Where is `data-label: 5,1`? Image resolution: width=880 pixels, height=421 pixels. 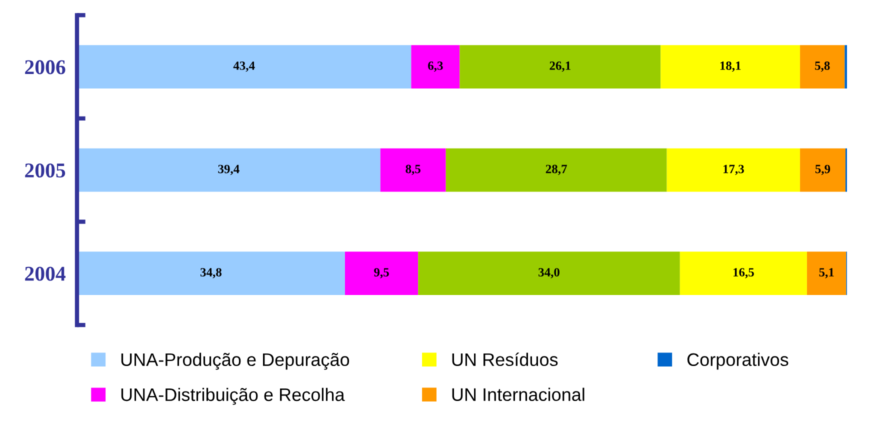
data-label: 5,1 is located at coordinates (826, 273).